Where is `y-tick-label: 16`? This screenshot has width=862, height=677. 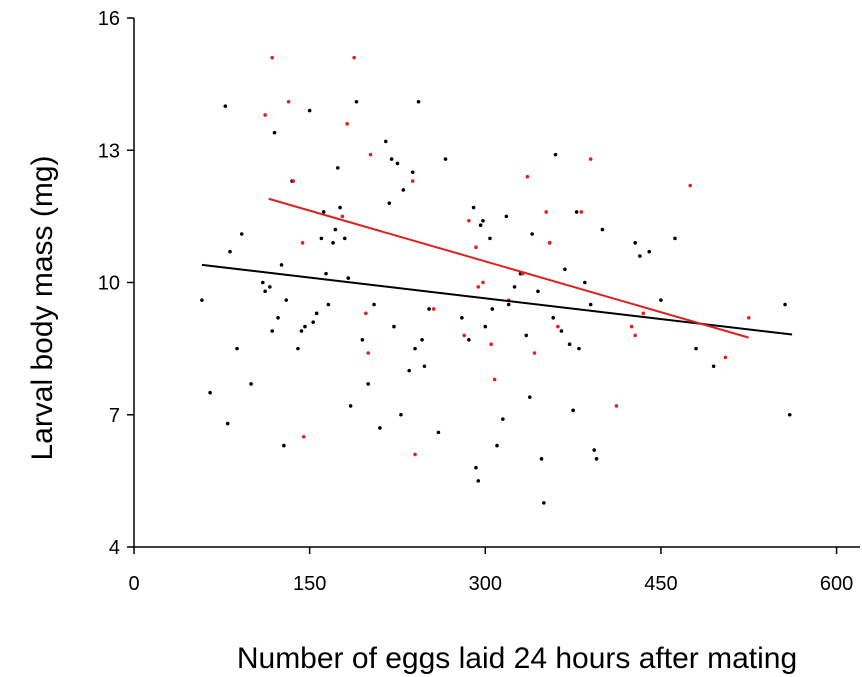
y-tick-label: 16 is located at coordinates (109, 19).